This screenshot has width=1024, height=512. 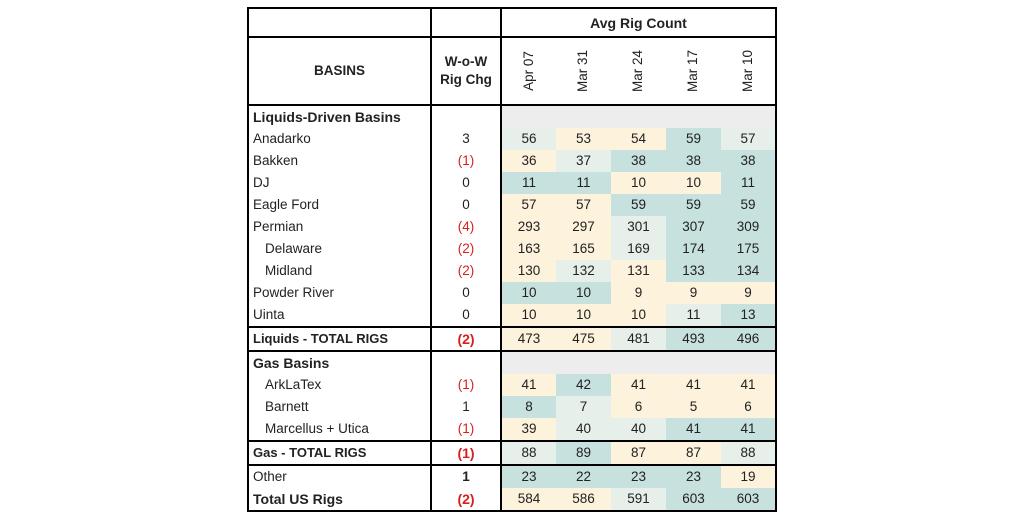 I want to click on header-row-top: Avg Rig Count, so click(x=512, y=22).